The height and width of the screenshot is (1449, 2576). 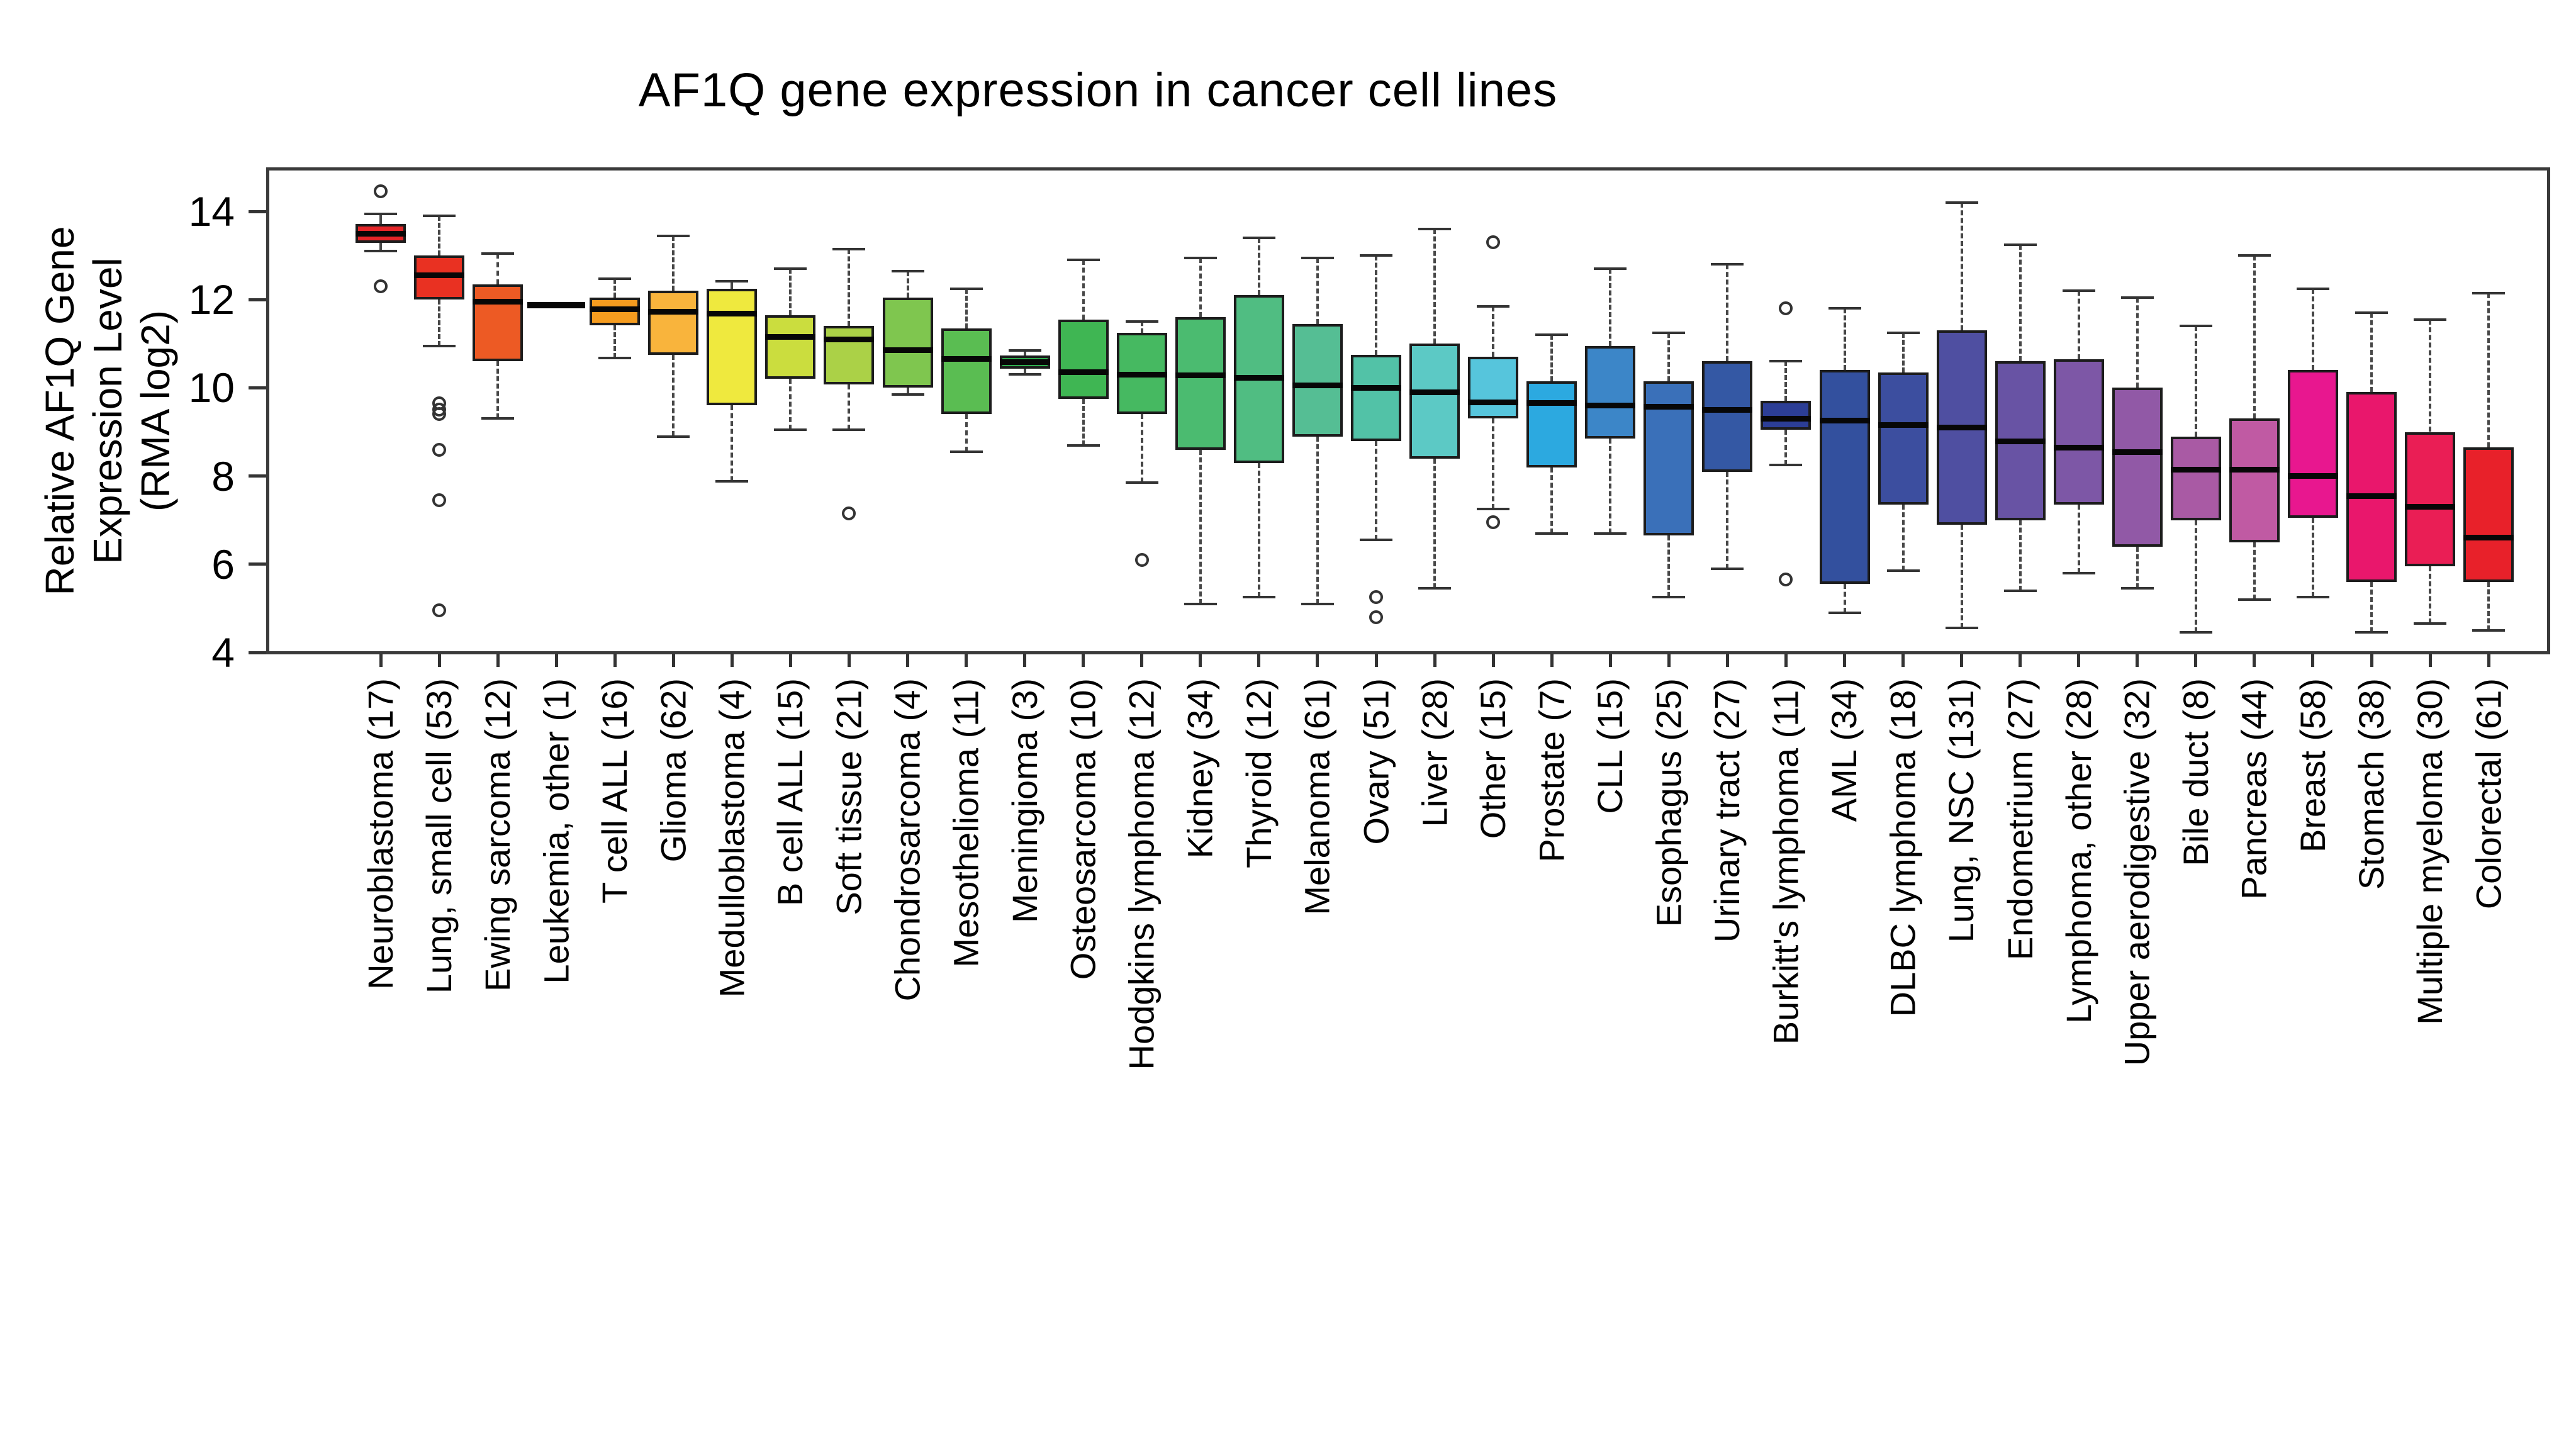 I want to click on y-tick-label: 6, so click(x=223, y=564).